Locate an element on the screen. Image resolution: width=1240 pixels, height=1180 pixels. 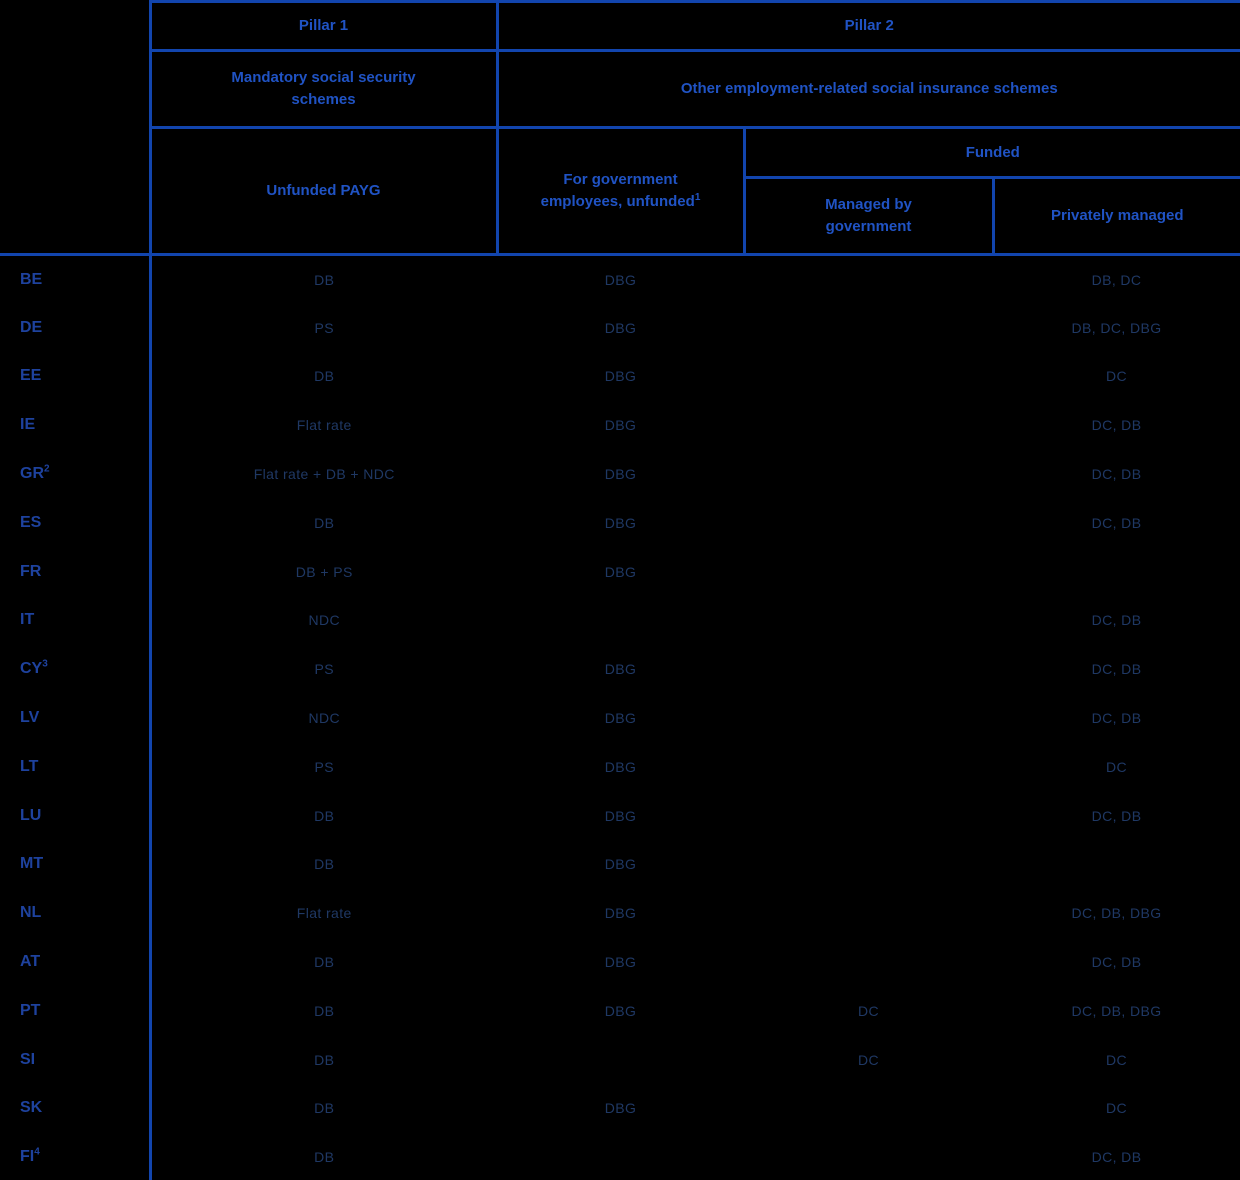
table-row: NL Flat rate DBG DC, DB, DBG is located at coordinates (620, 913).